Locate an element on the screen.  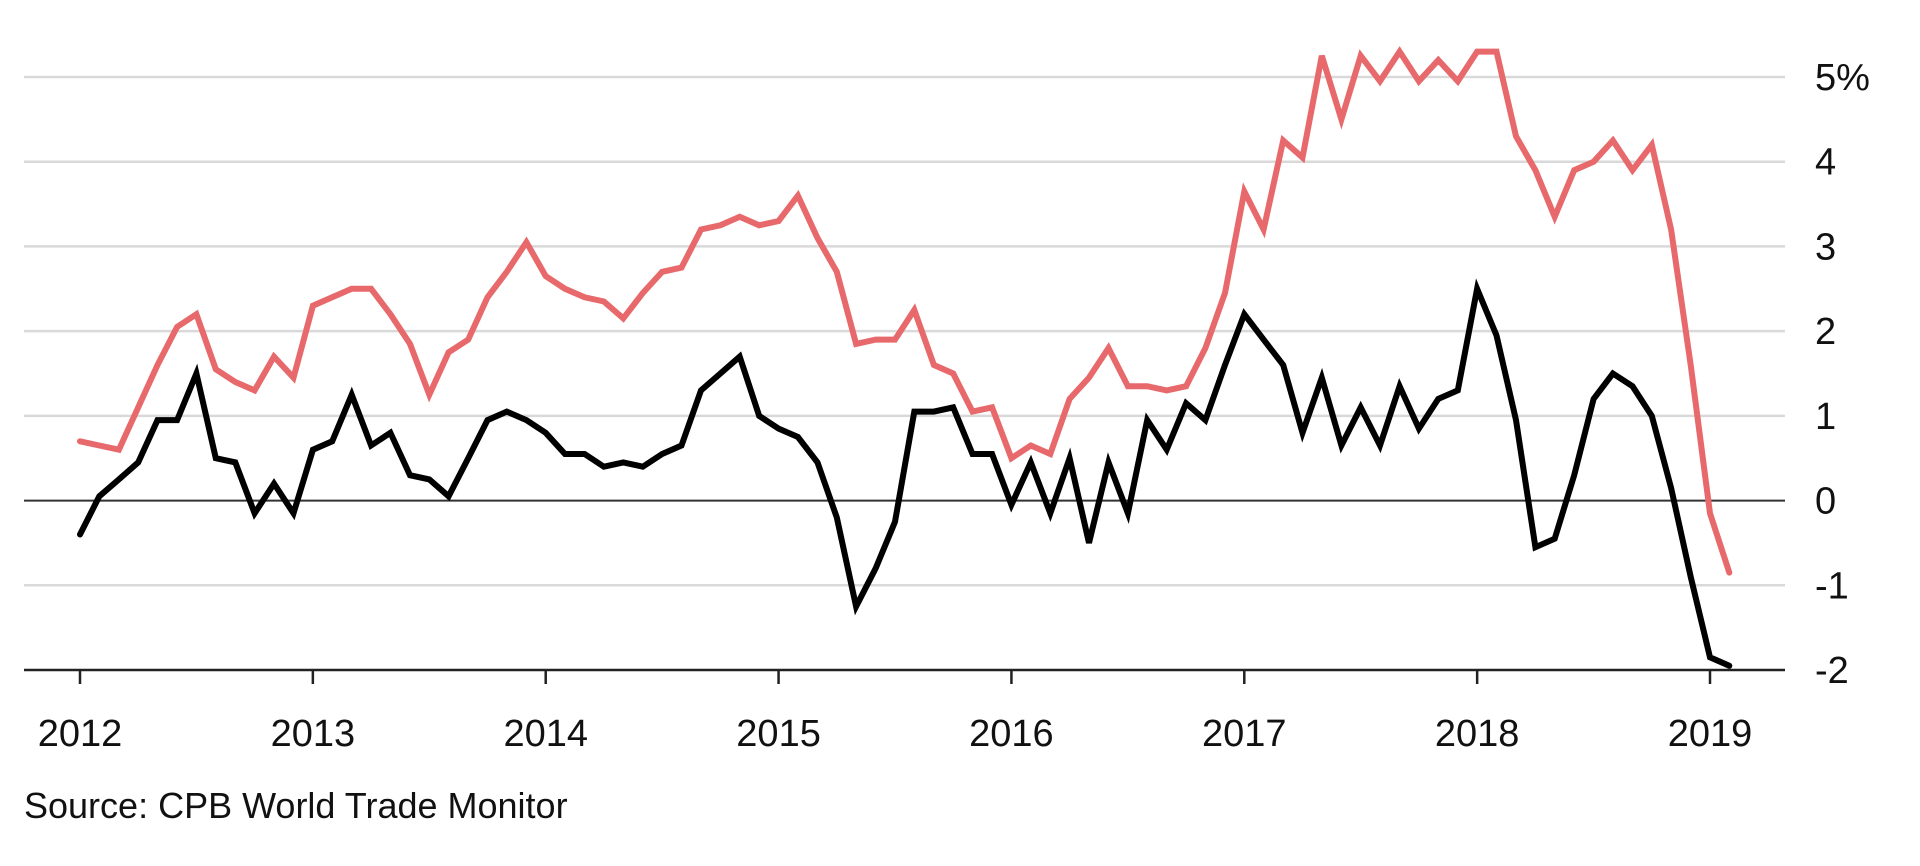
y-tick-label-0: 0 is located at coordinates (1825, 502).